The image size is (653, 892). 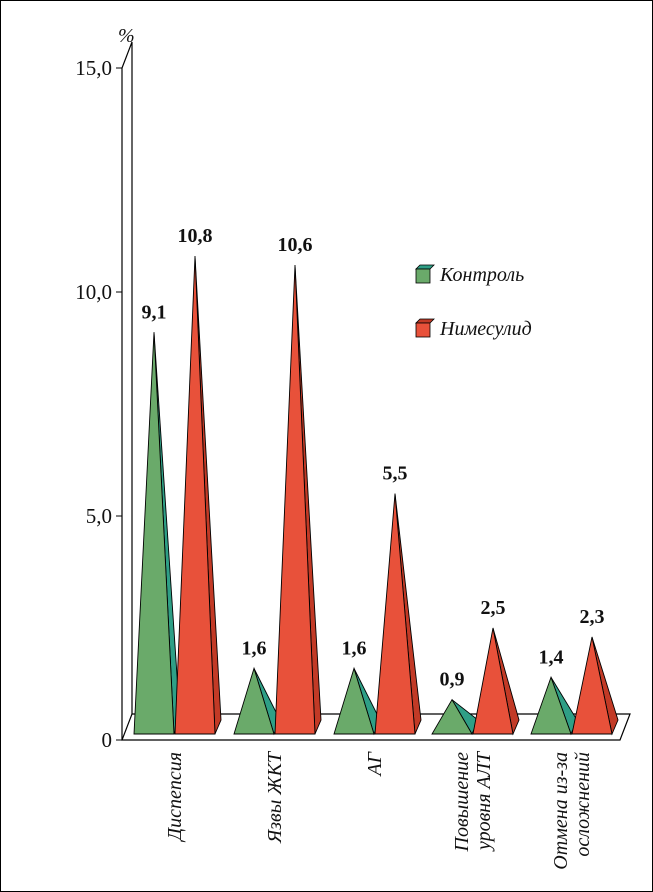 What do you see at coordinates (481, 275) in the screenshot?
I see `legend-label: Контроль` at bounding box center [481, 275].